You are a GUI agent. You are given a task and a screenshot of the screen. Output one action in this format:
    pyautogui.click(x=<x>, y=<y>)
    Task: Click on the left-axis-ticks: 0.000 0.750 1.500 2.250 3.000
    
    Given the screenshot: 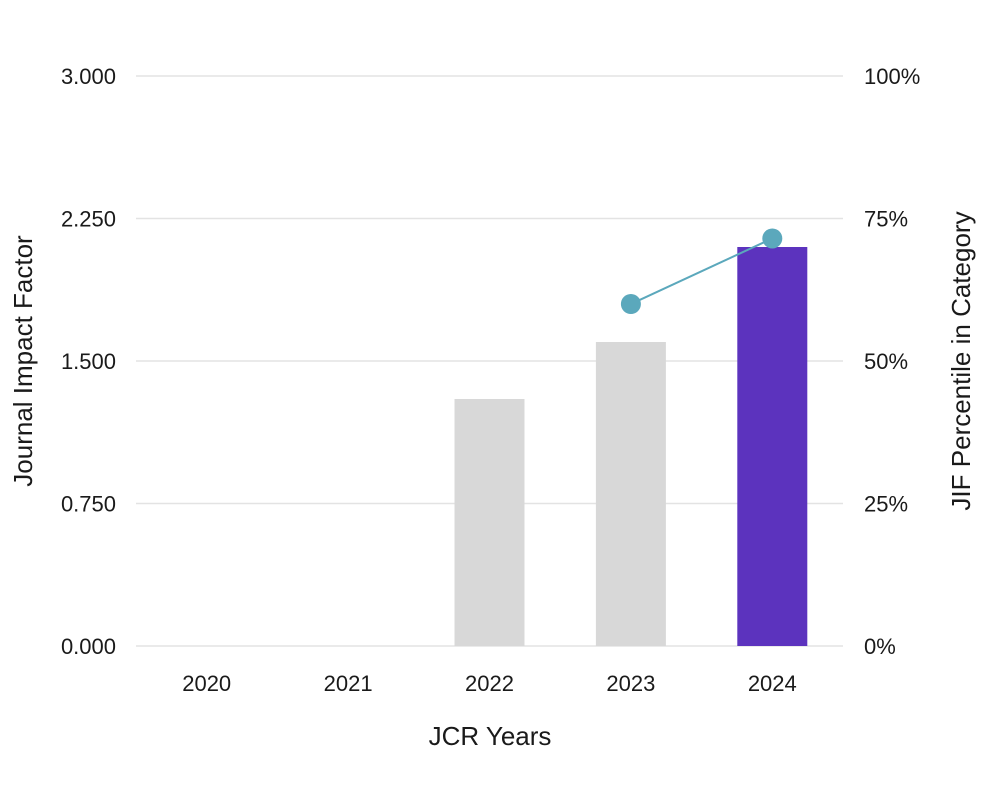 What is the action you would take?
    pyautogui.click(x=88, y=361)
    